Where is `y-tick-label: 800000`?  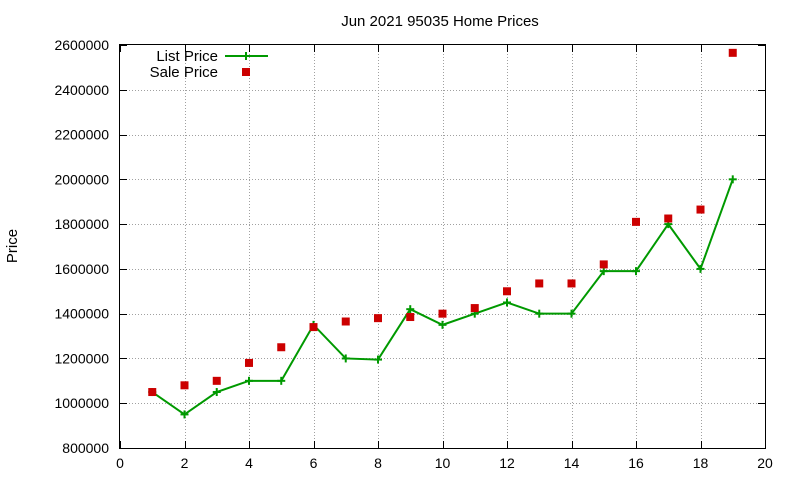 y-tick-label: 800000 is located at coordinates (85, 448).